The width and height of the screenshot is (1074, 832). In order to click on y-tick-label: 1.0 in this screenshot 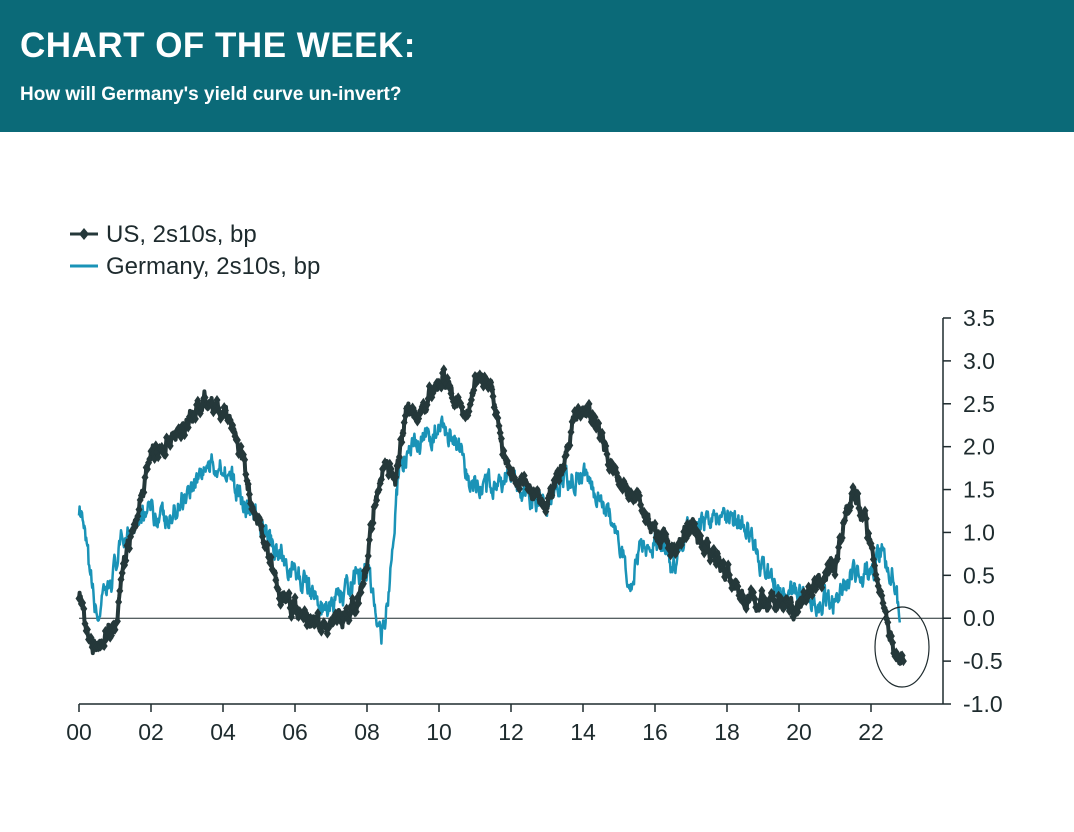, I will do `click(979, 532)`.